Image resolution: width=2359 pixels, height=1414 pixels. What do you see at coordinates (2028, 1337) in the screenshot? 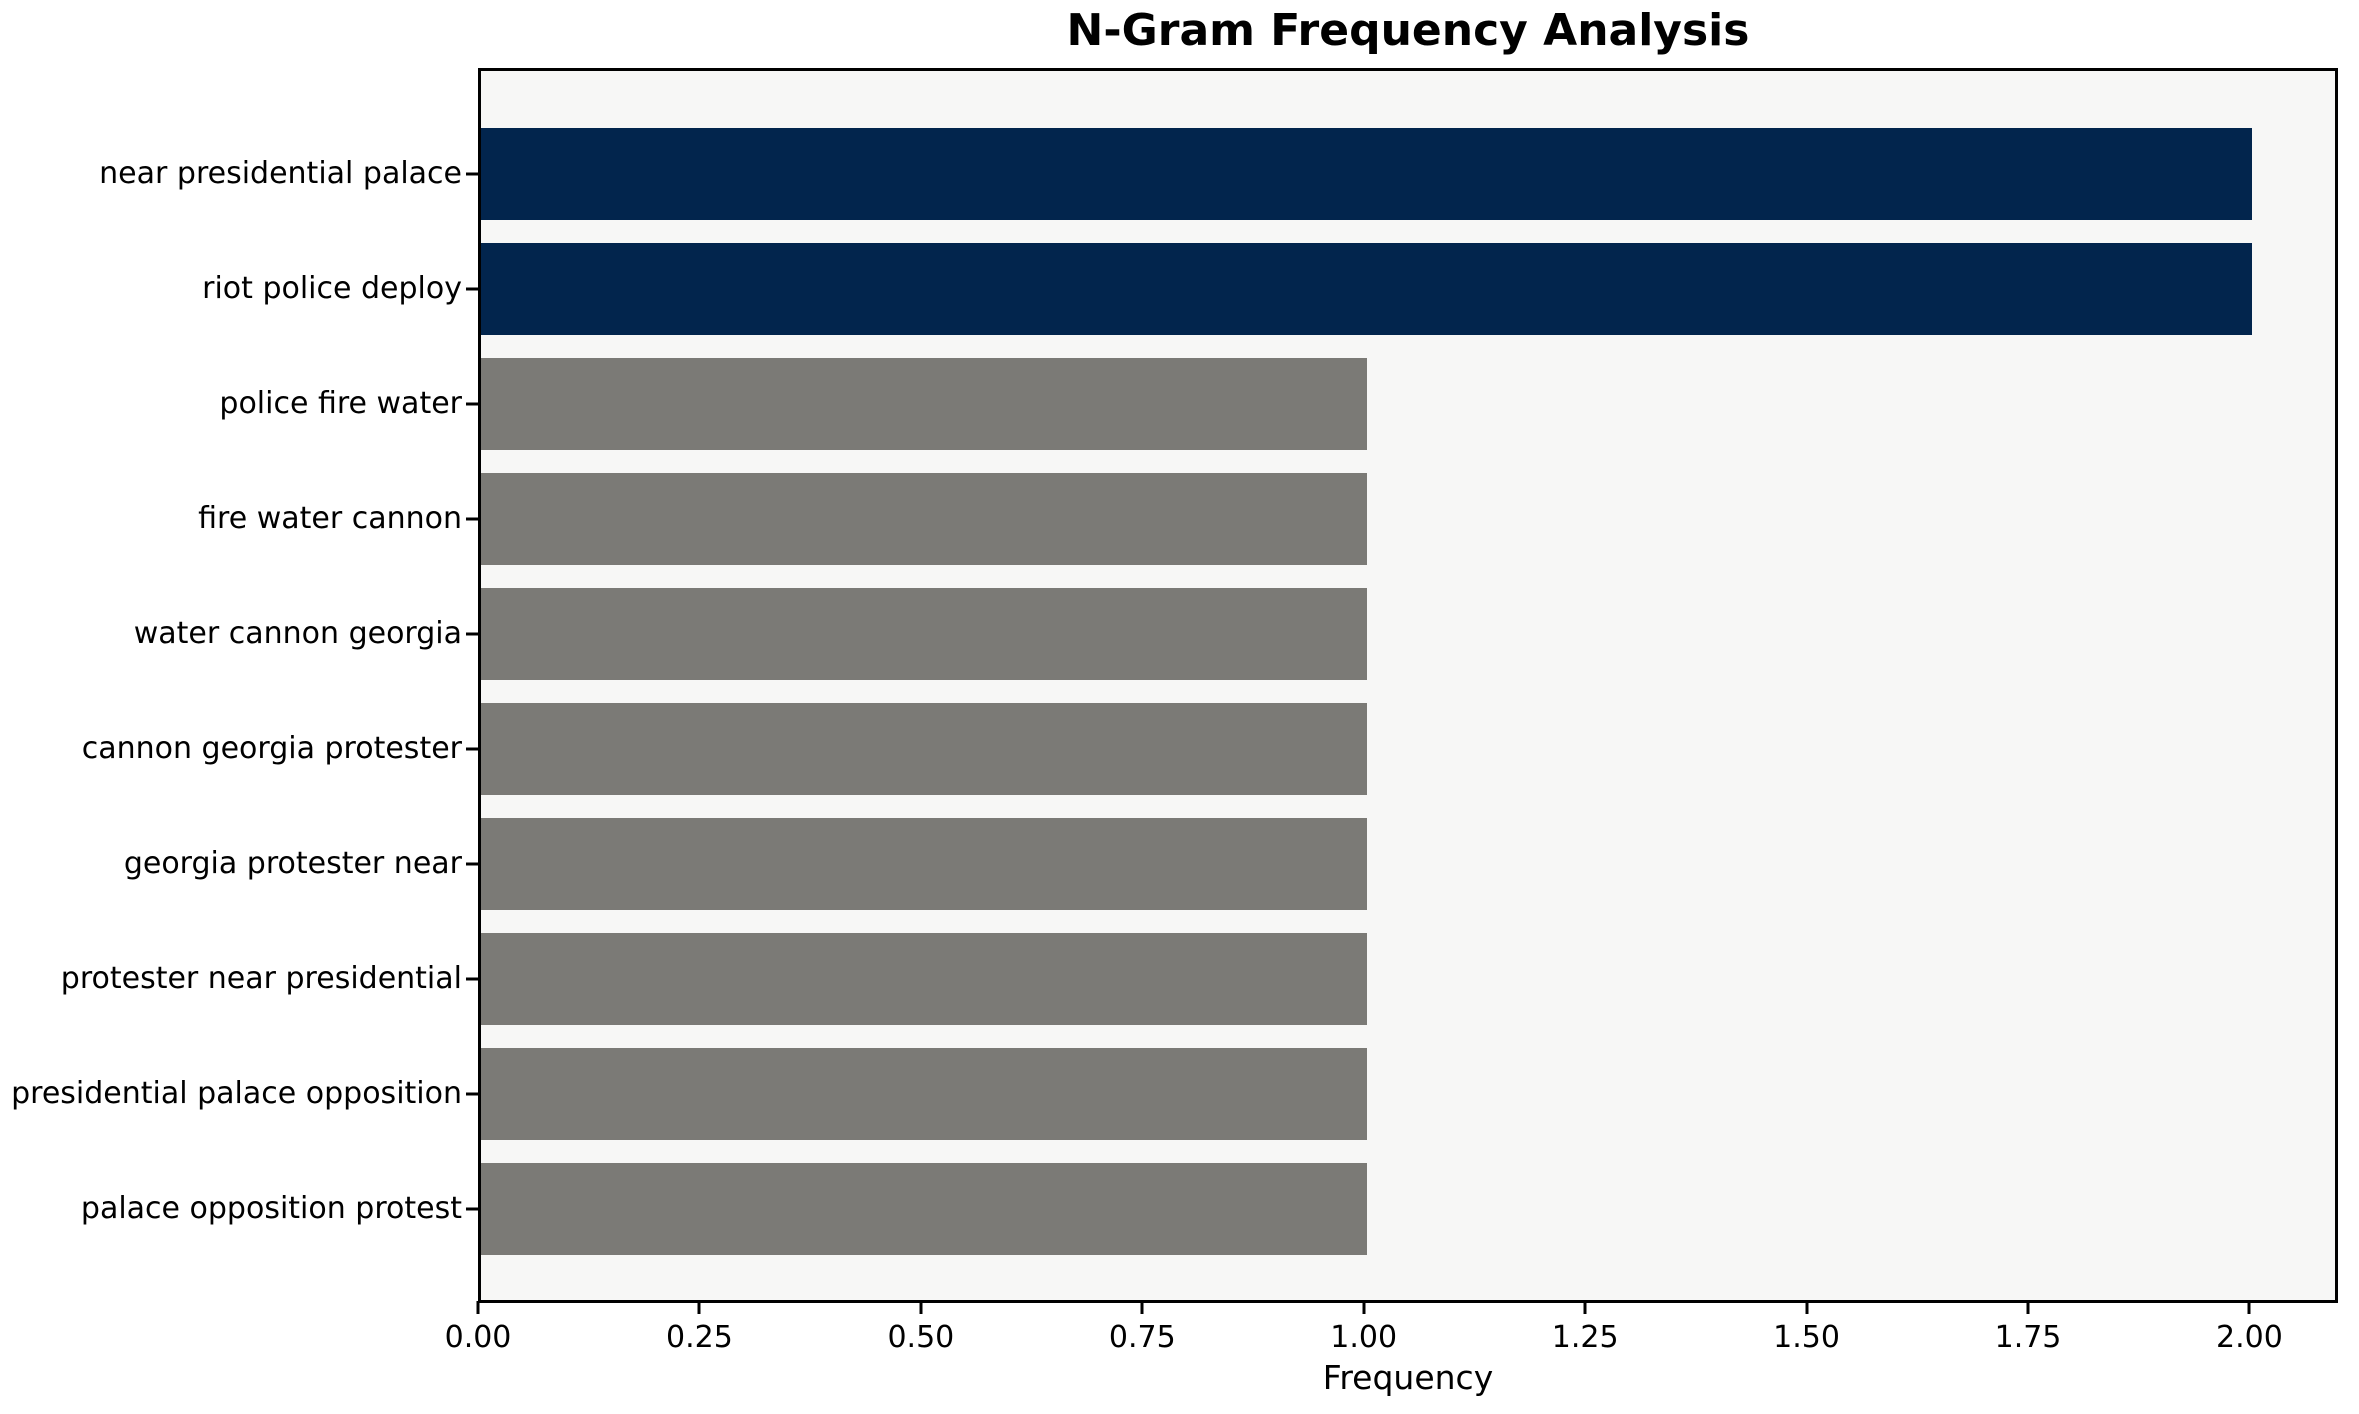
I see `x-tick-label: 1.75` at bounding box center [2028, 1337].